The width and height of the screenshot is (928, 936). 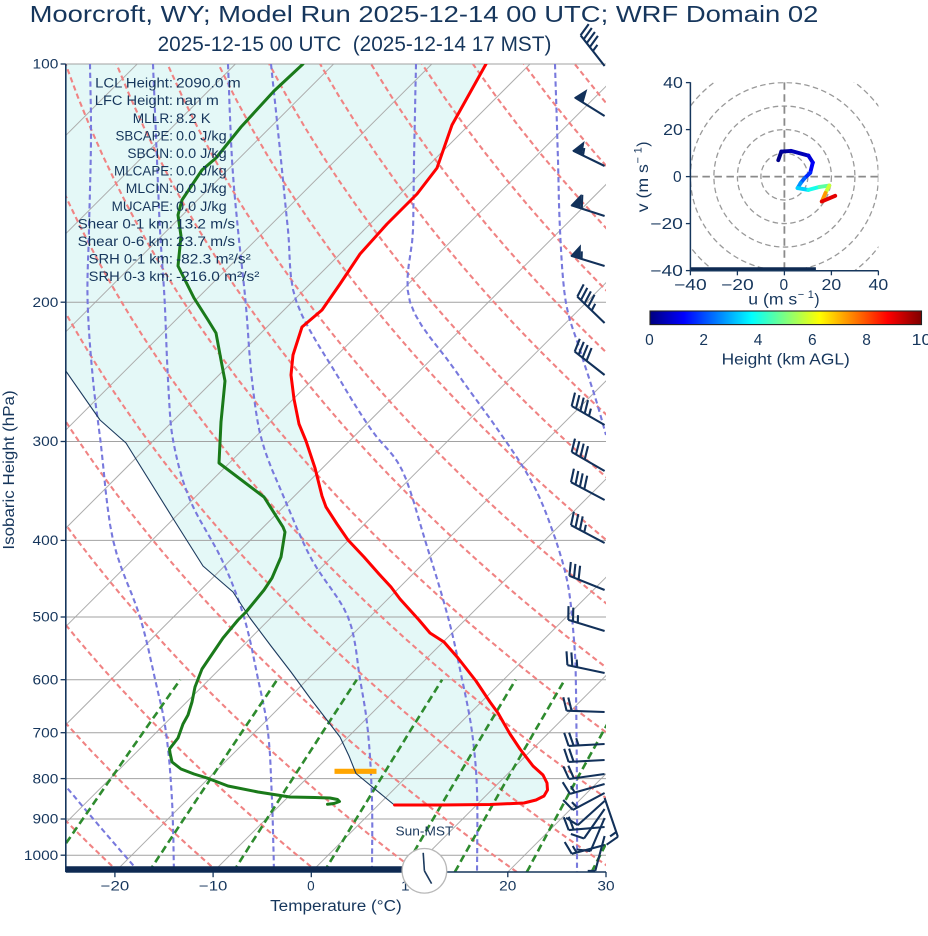 I want to click on svg-text: SRH 0-3 km:, so click(x=131, y=276).